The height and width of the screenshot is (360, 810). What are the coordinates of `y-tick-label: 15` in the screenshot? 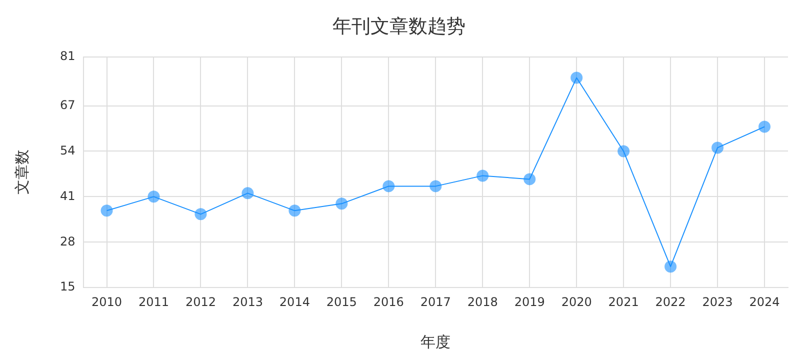 It's located at (68, 287).